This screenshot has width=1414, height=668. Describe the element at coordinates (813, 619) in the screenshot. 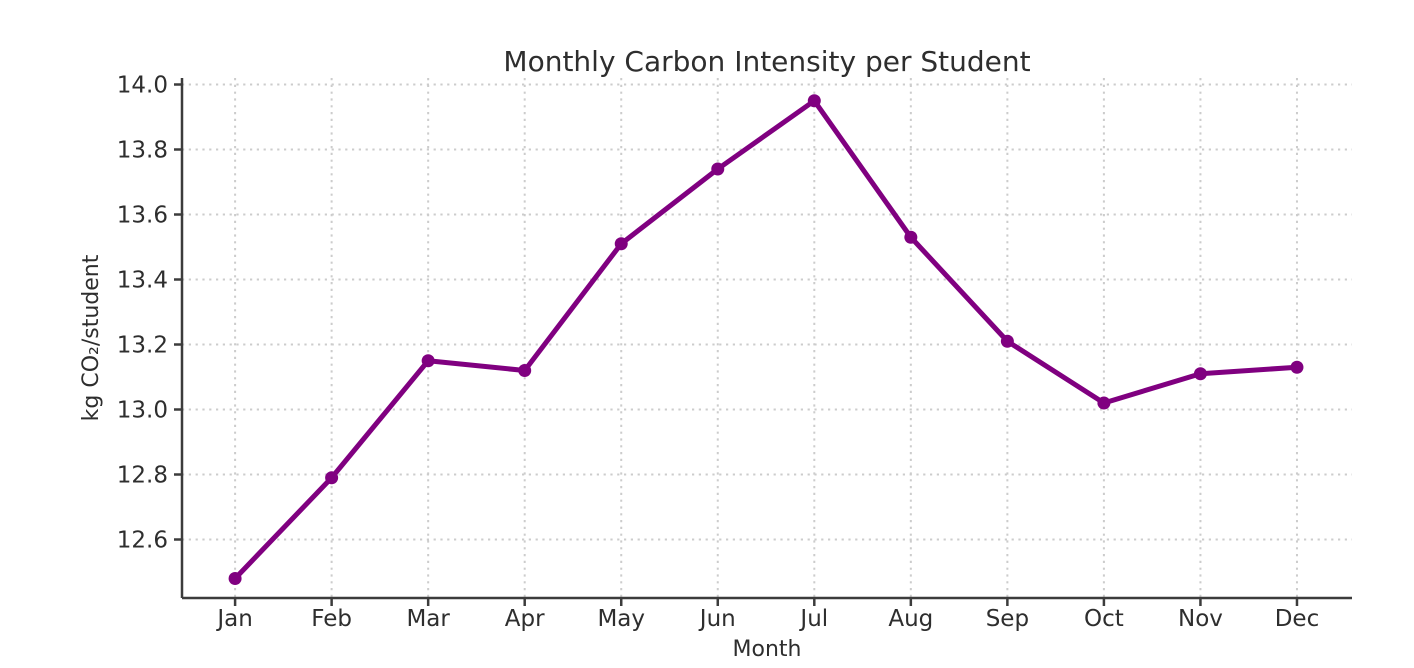

I see `x-tick-label-jul: Jul` at that location.